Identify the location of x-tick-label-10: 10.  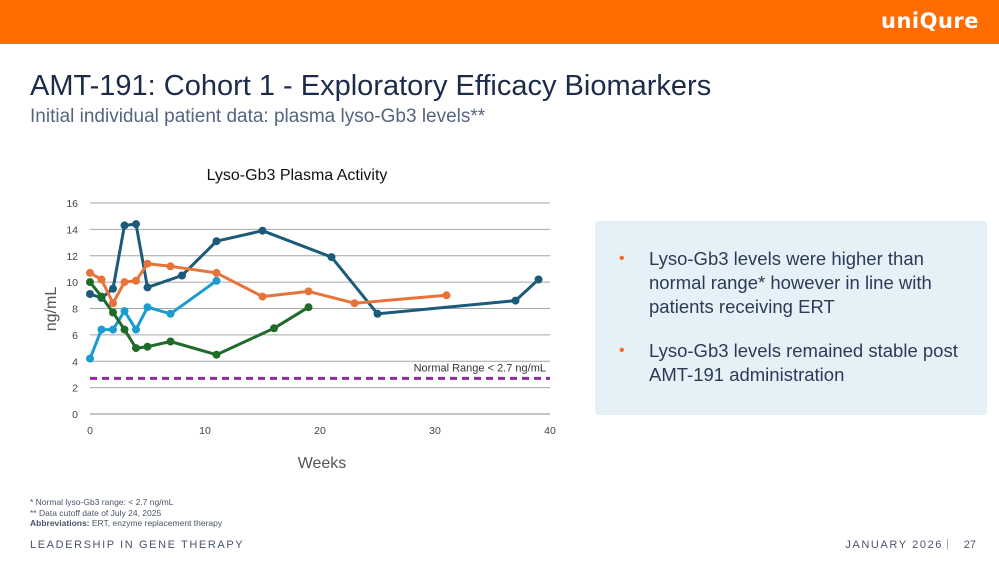
(205, 431).